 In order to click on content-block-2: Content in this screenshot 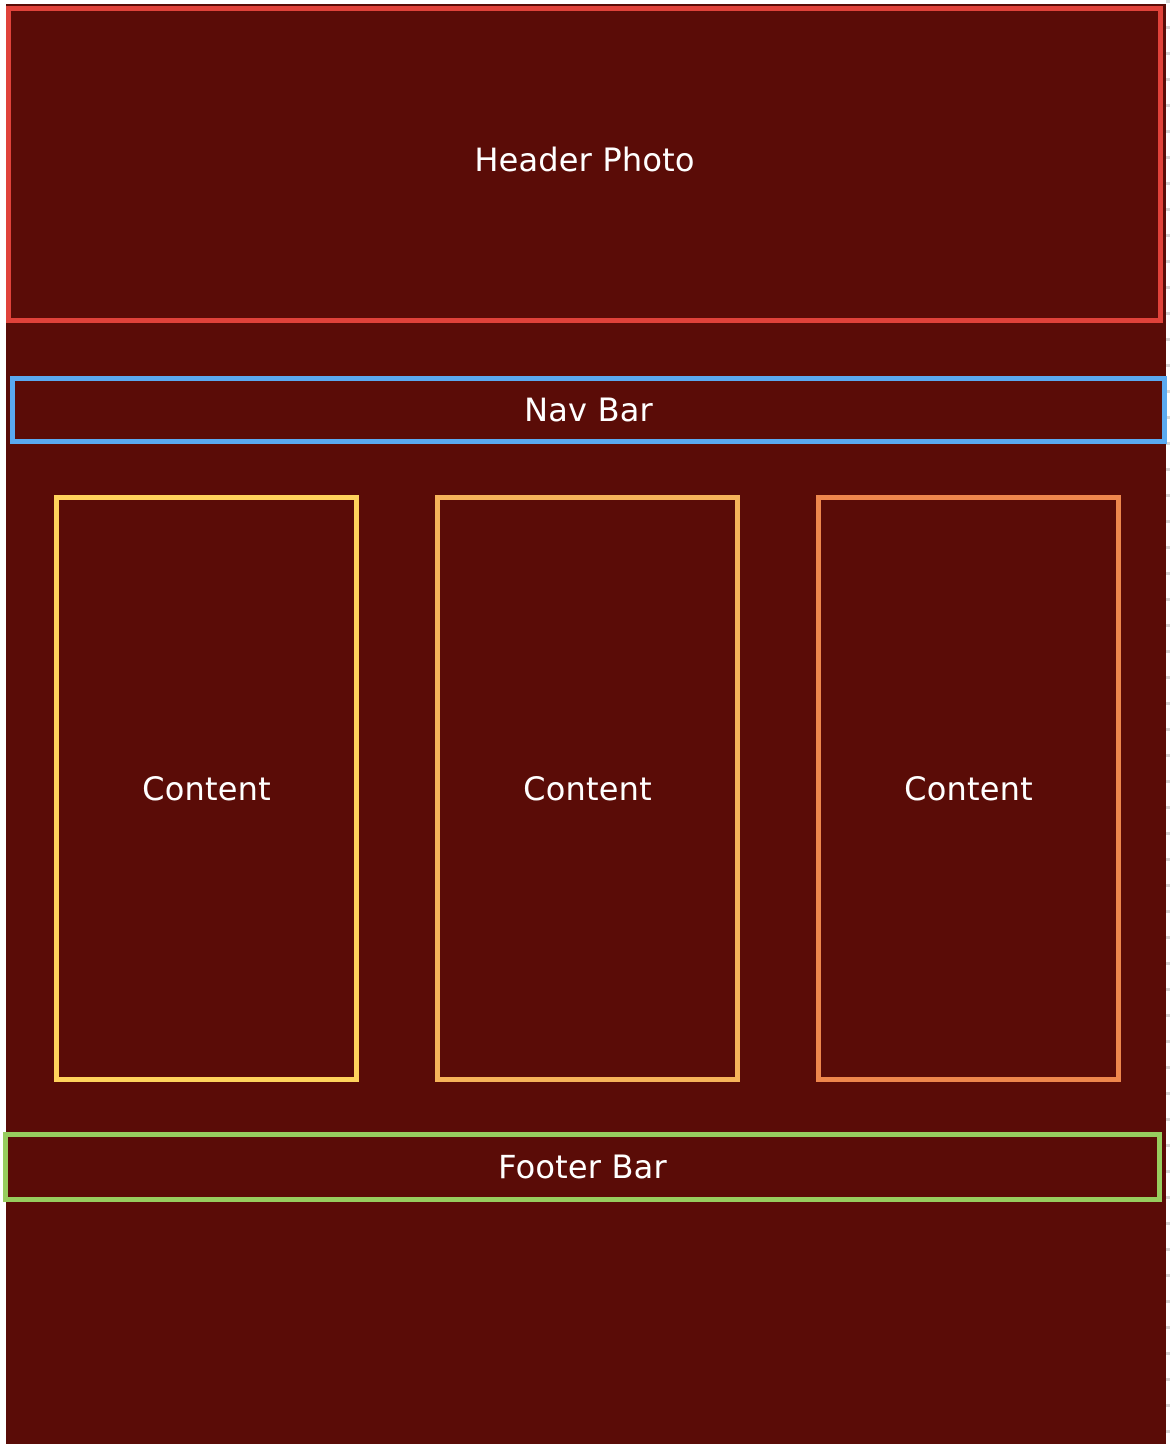, I will do `click(587, 788)`.